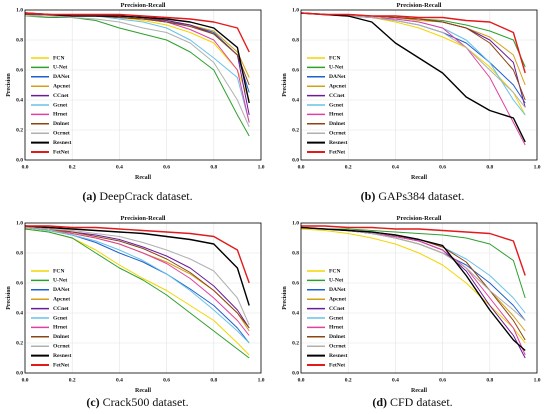 The width and height of the screenshot is (550, 414). I want to click on caption-b: (b) GAPs384 dataset., so click(412, 196).